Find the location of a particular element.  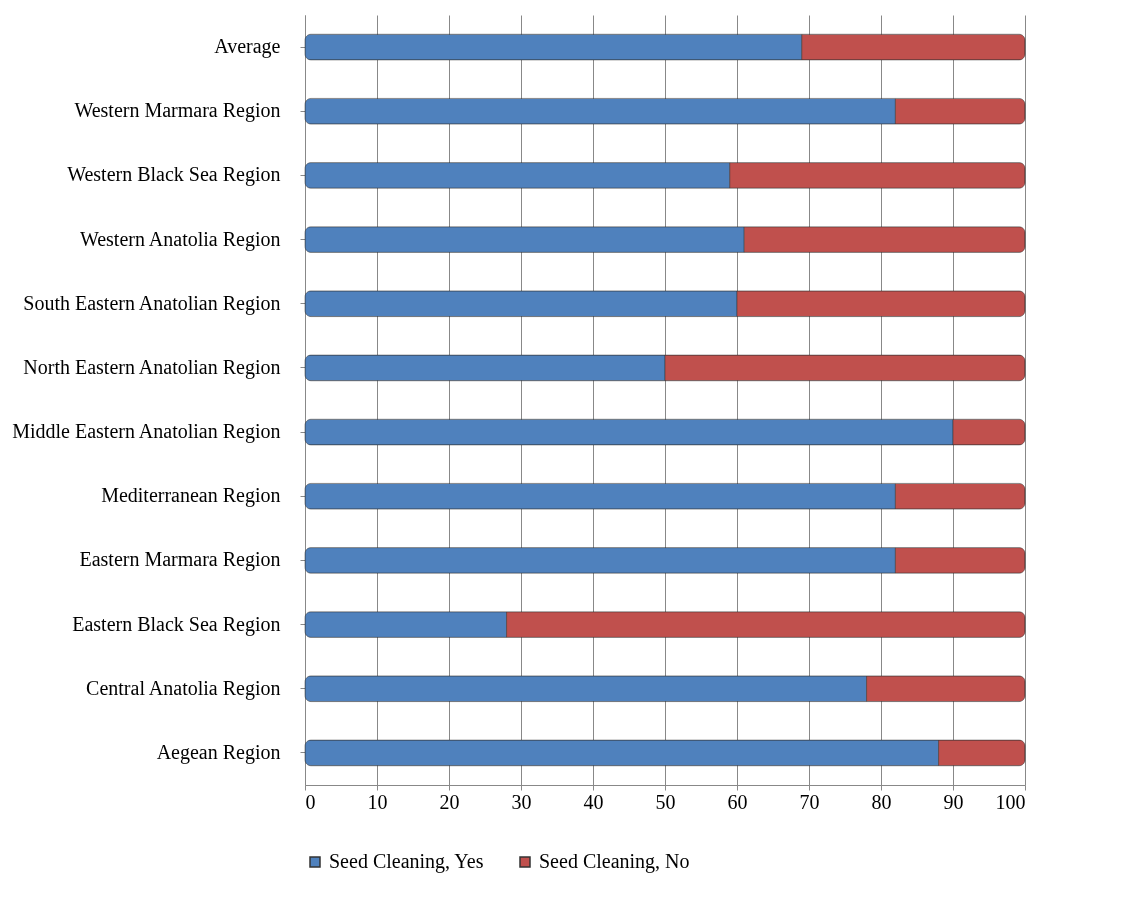

x-tick-label: 50 is located at coordinates (665, 801).